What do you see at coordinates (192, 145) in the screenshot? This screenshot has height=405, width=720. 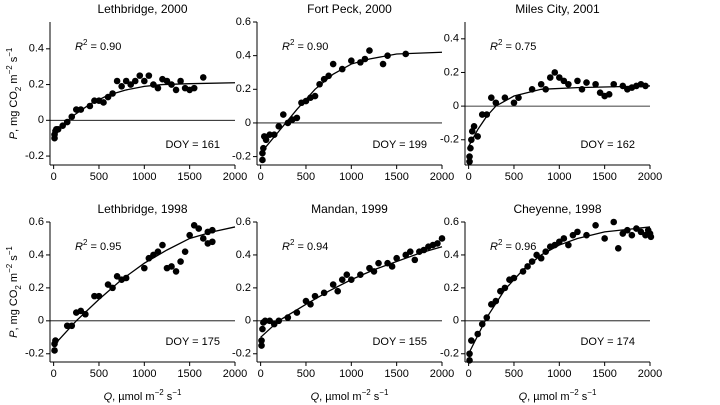 I see `doy-annotation: DOY = 161` at bounding box center [192, 145].